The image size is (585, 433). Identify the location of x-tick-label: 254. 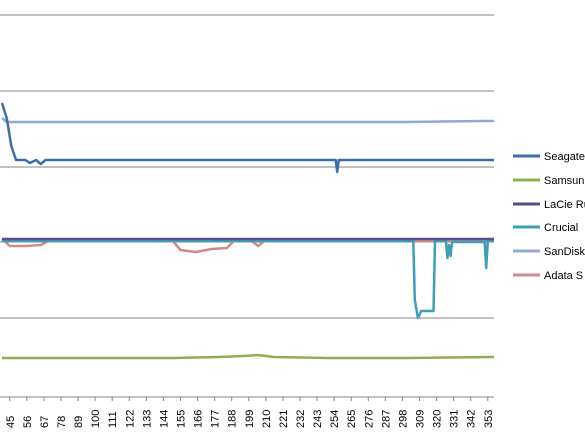
(335, 419).